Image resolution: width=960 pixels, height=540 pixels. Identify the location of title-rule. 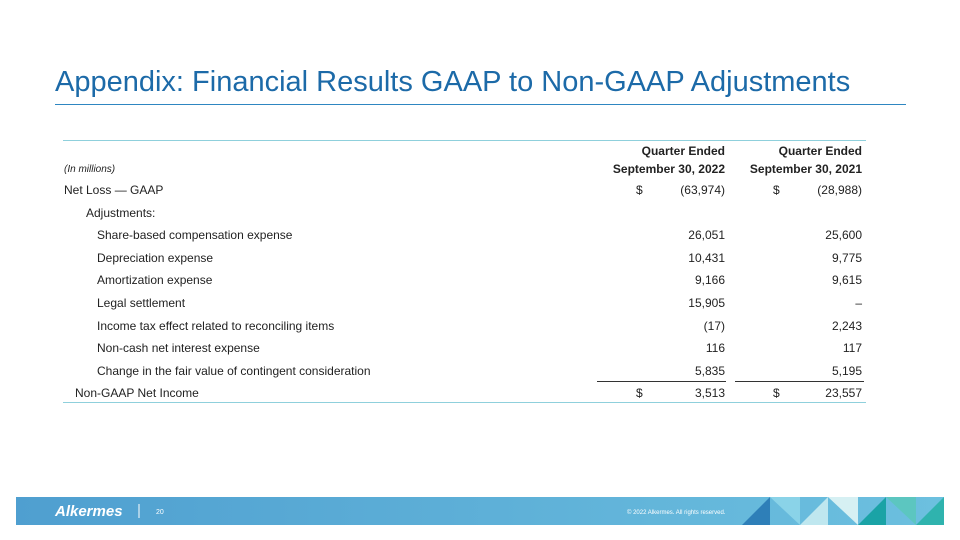
(480, 104).